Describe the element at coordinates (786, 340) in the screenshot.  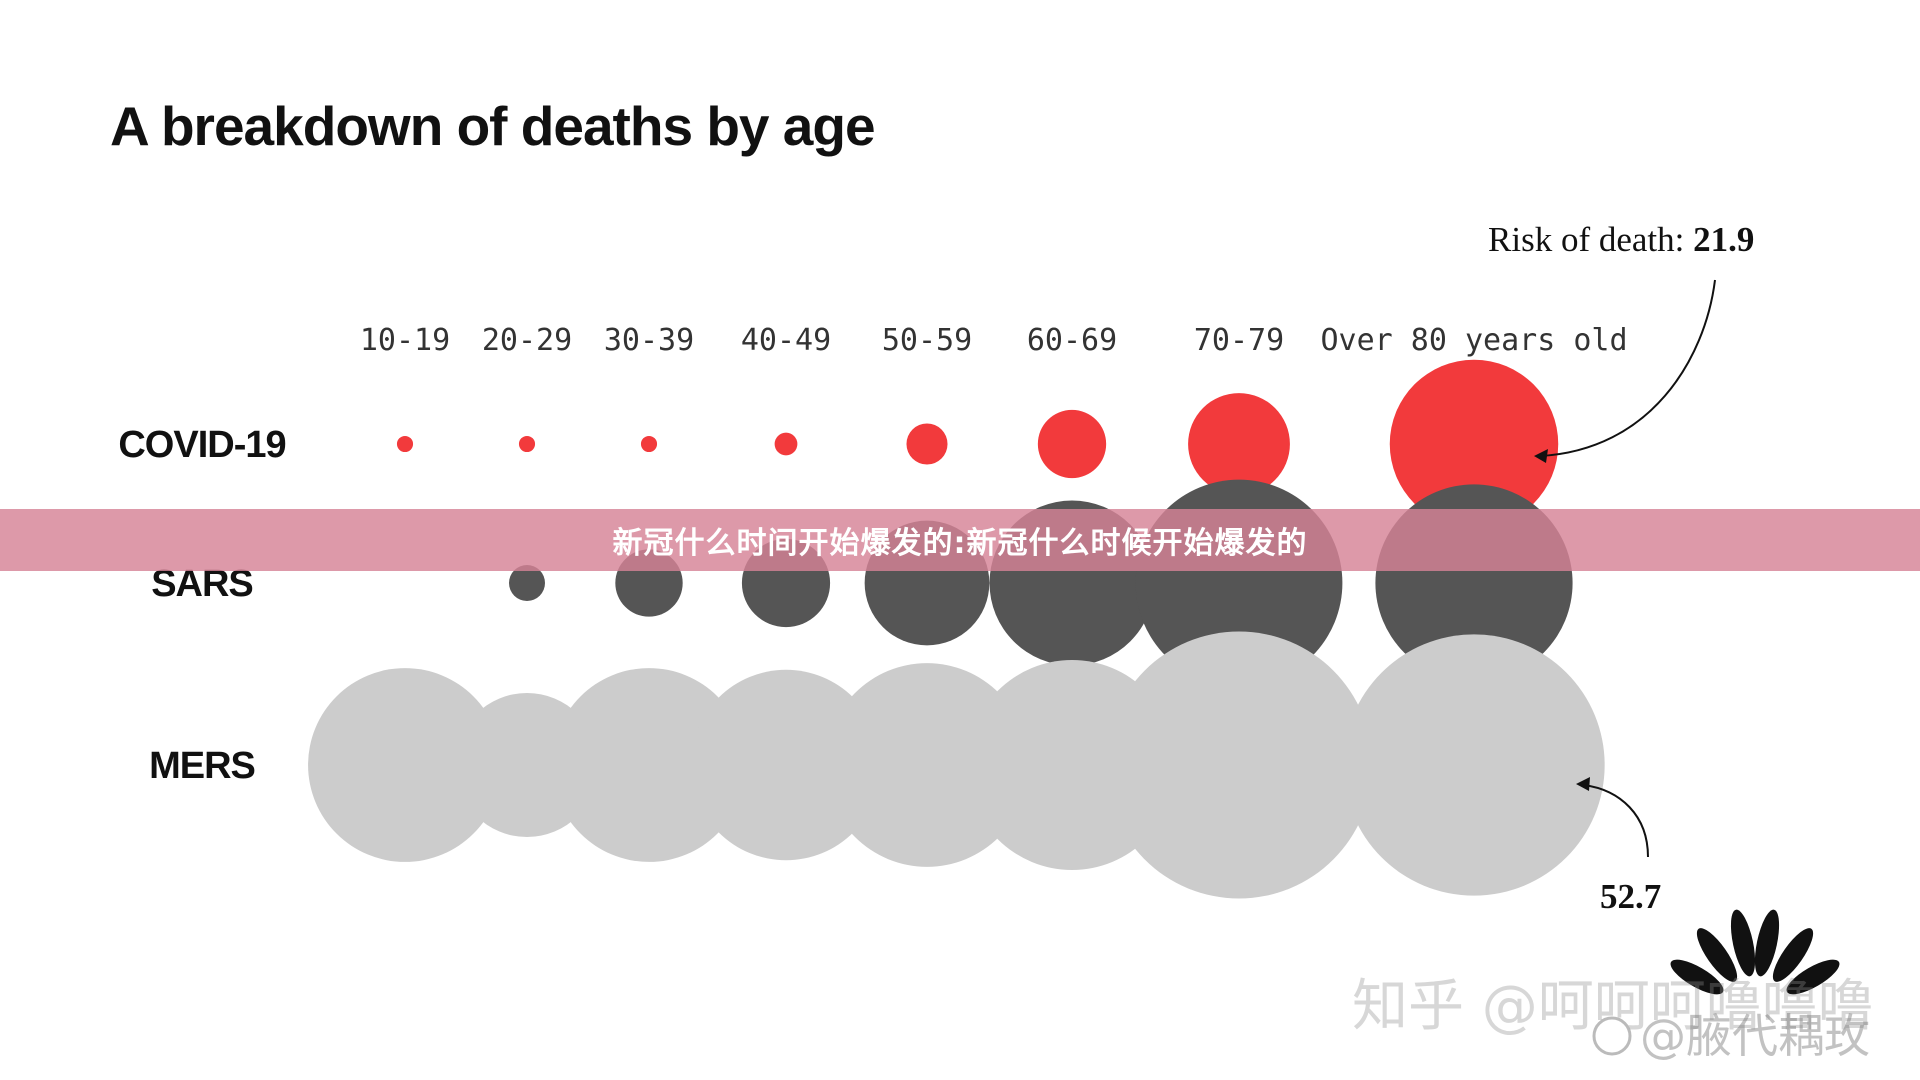
I see `age-label-3: 40-49` at that location.